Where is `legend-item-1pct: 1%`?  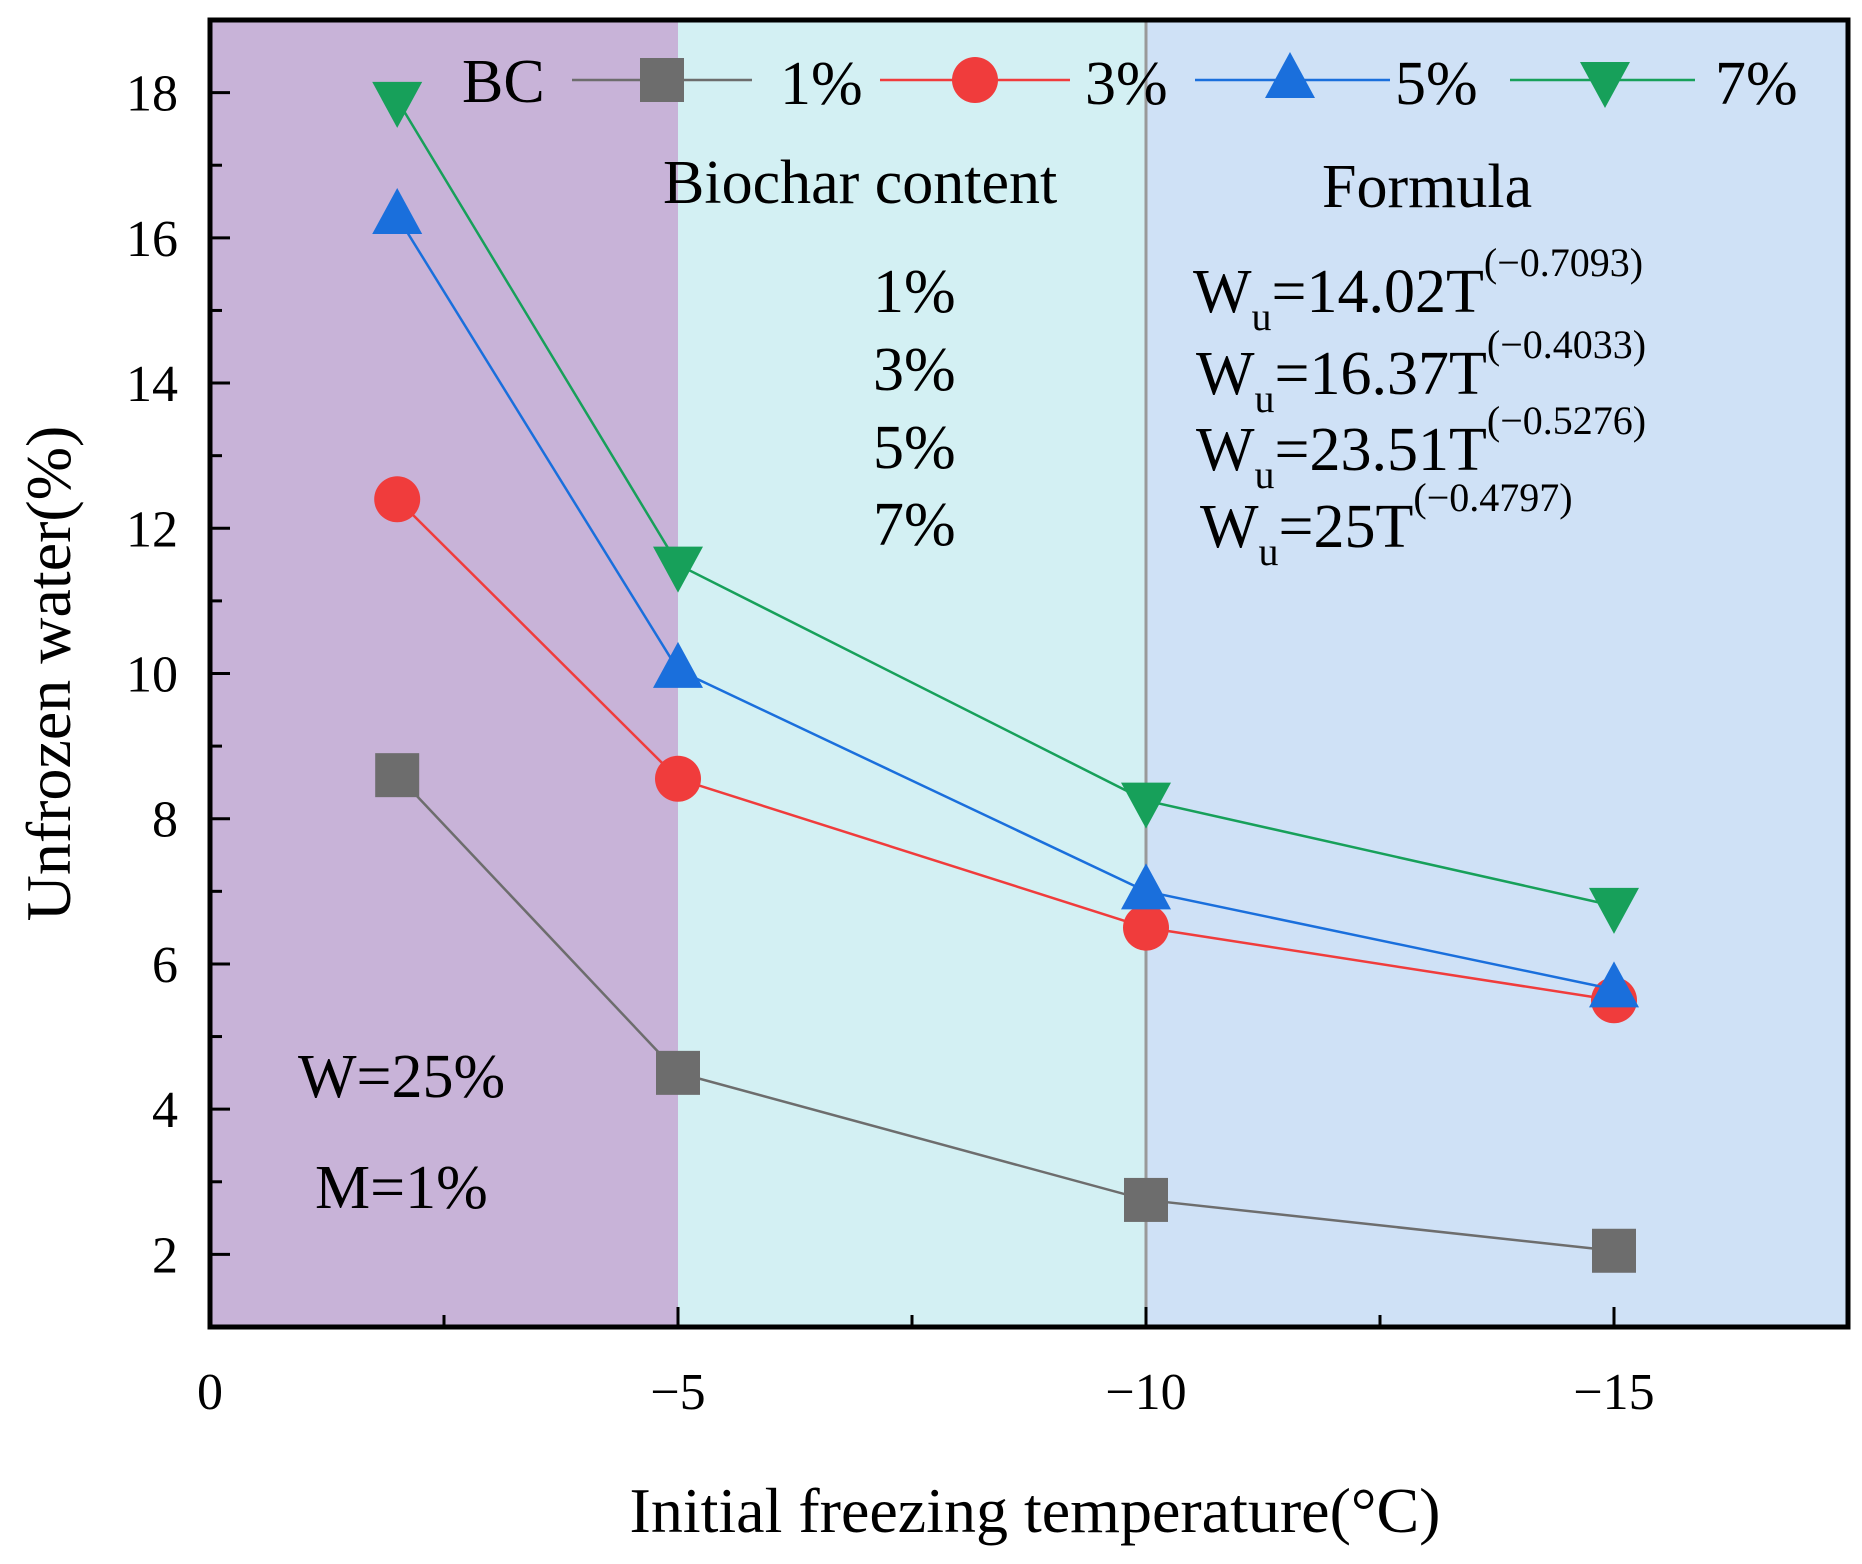 legend-item-1pct: 1% is located at coordinates (717, 84).